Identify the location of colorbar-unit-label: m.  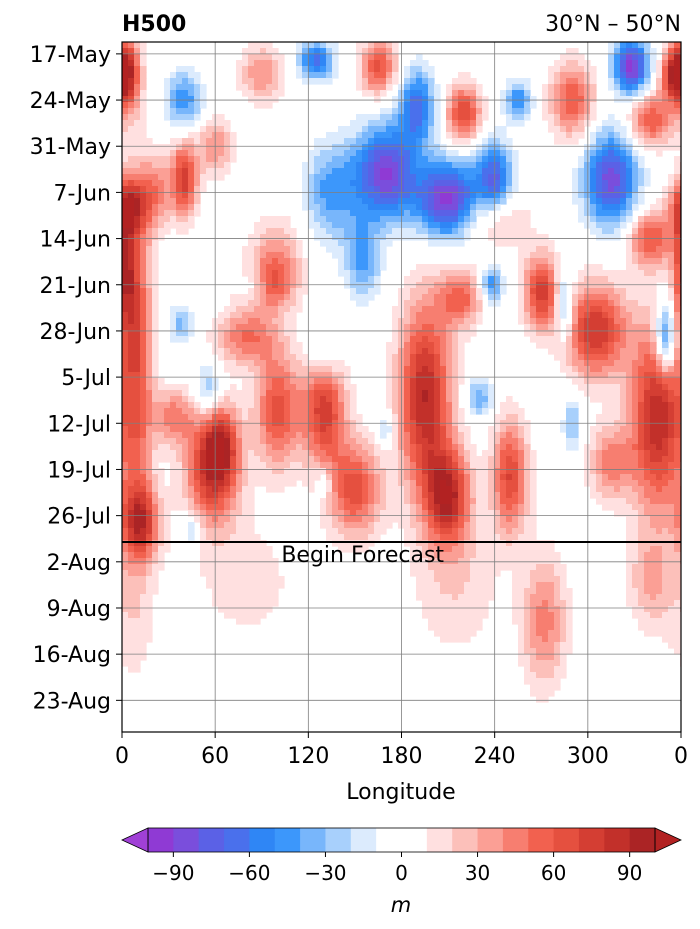
(401, 905).